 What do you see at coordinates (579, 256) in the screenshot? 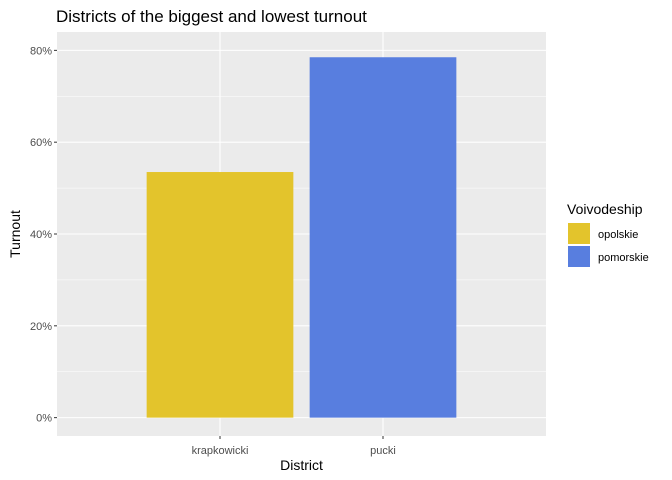
I see `legend-key-pomorskie` at bounding box center [579, 256].